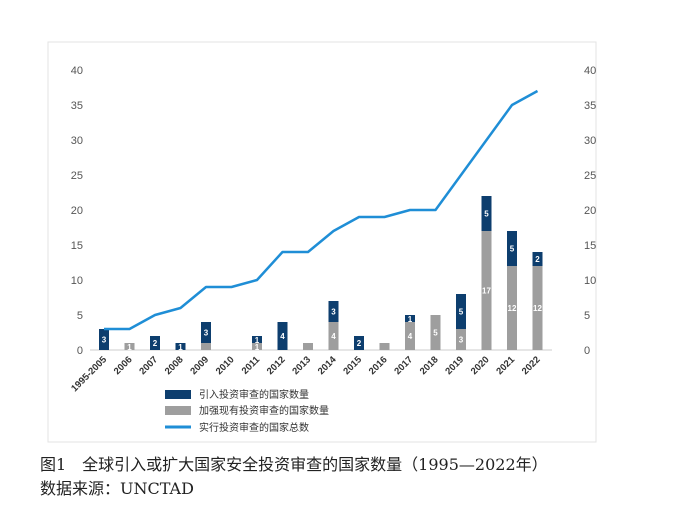 This screenshot has width=676, height=531. What do you see at coordinates (254, 427) in the screenshot?
I see `legend-label-total: 实行投资审查的国家总数` at bounding box center [254, 427].